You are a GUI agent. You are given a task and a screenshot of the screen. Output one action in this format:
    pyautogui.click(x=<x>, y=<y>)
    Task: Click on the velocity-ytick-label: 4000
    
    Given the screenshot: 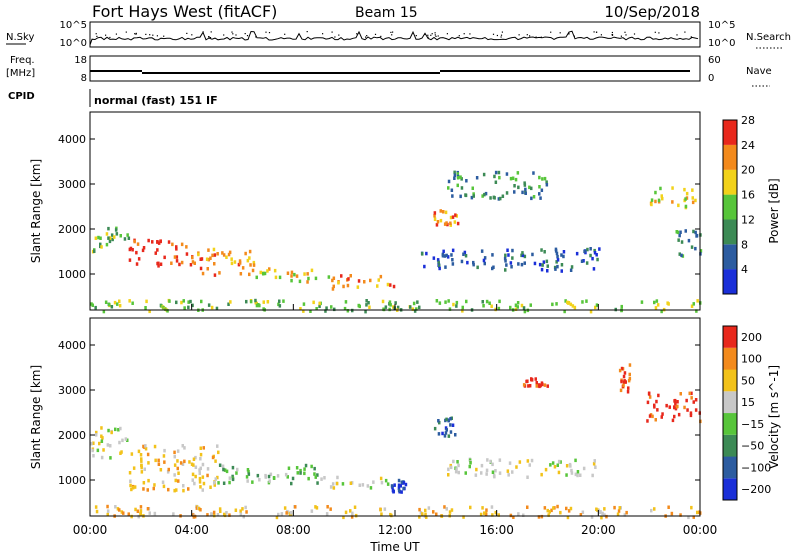 What is the action you would take?
    pyautogui.click(x=72, y=345)
    